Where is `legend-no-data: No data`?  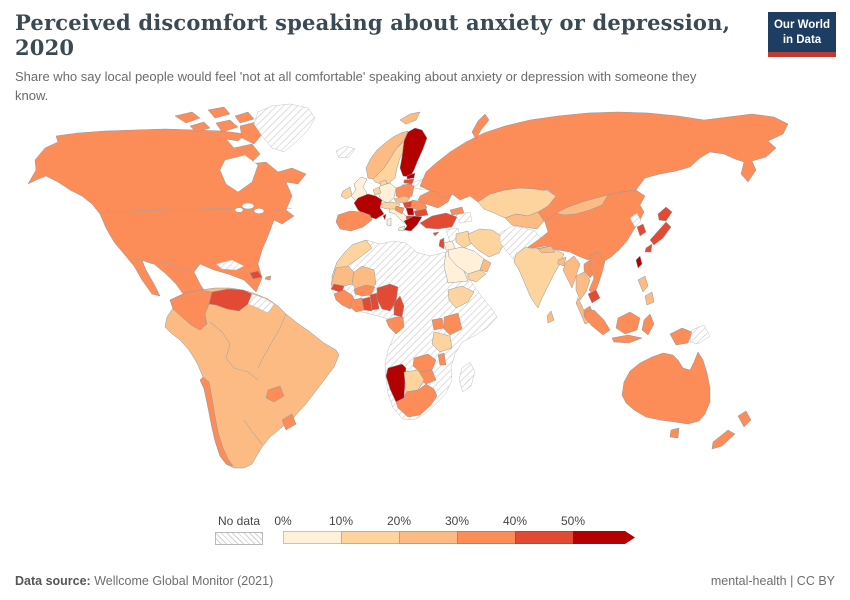 legend-no-data: No data is located at coordinates (239, 529).